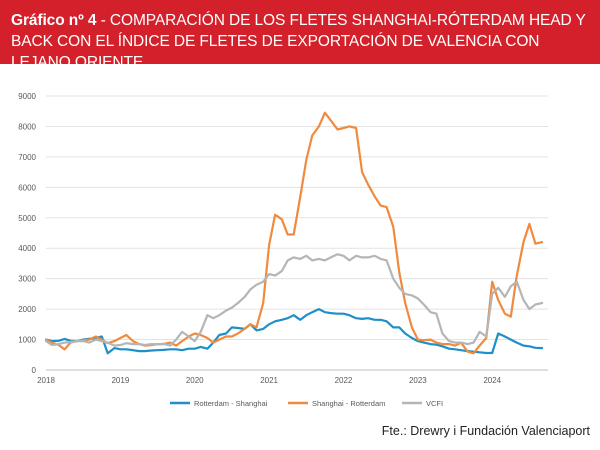  Describe the element at coordinates (434, 403) in the screenshot. I see `legend-label: VCFI` at that location.